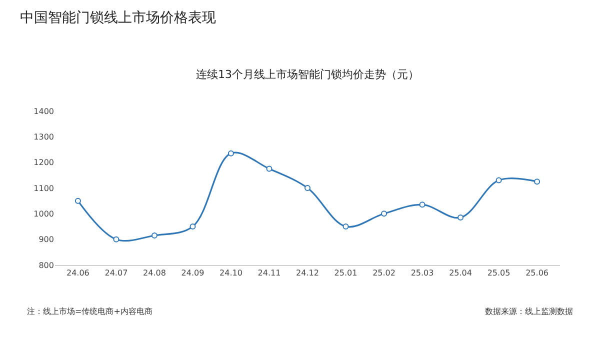 The height and width of the screenshot is (338, 600). What do you see at coordinates (46, 239) in the screenshot?
I see `y-tick-label: 900` at bounding box center [46, 239].